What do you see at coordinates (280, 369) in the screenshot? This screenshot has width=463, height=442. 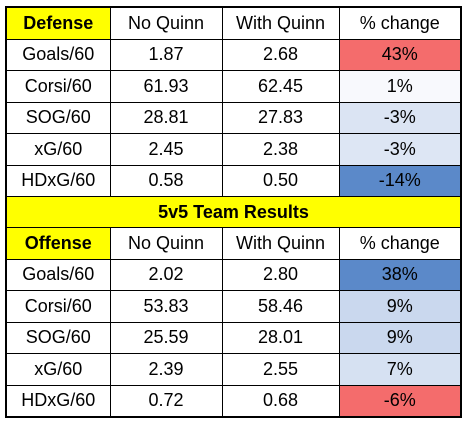 I see `with-quinn-value: 2.55` at bounding box center [280, 369].